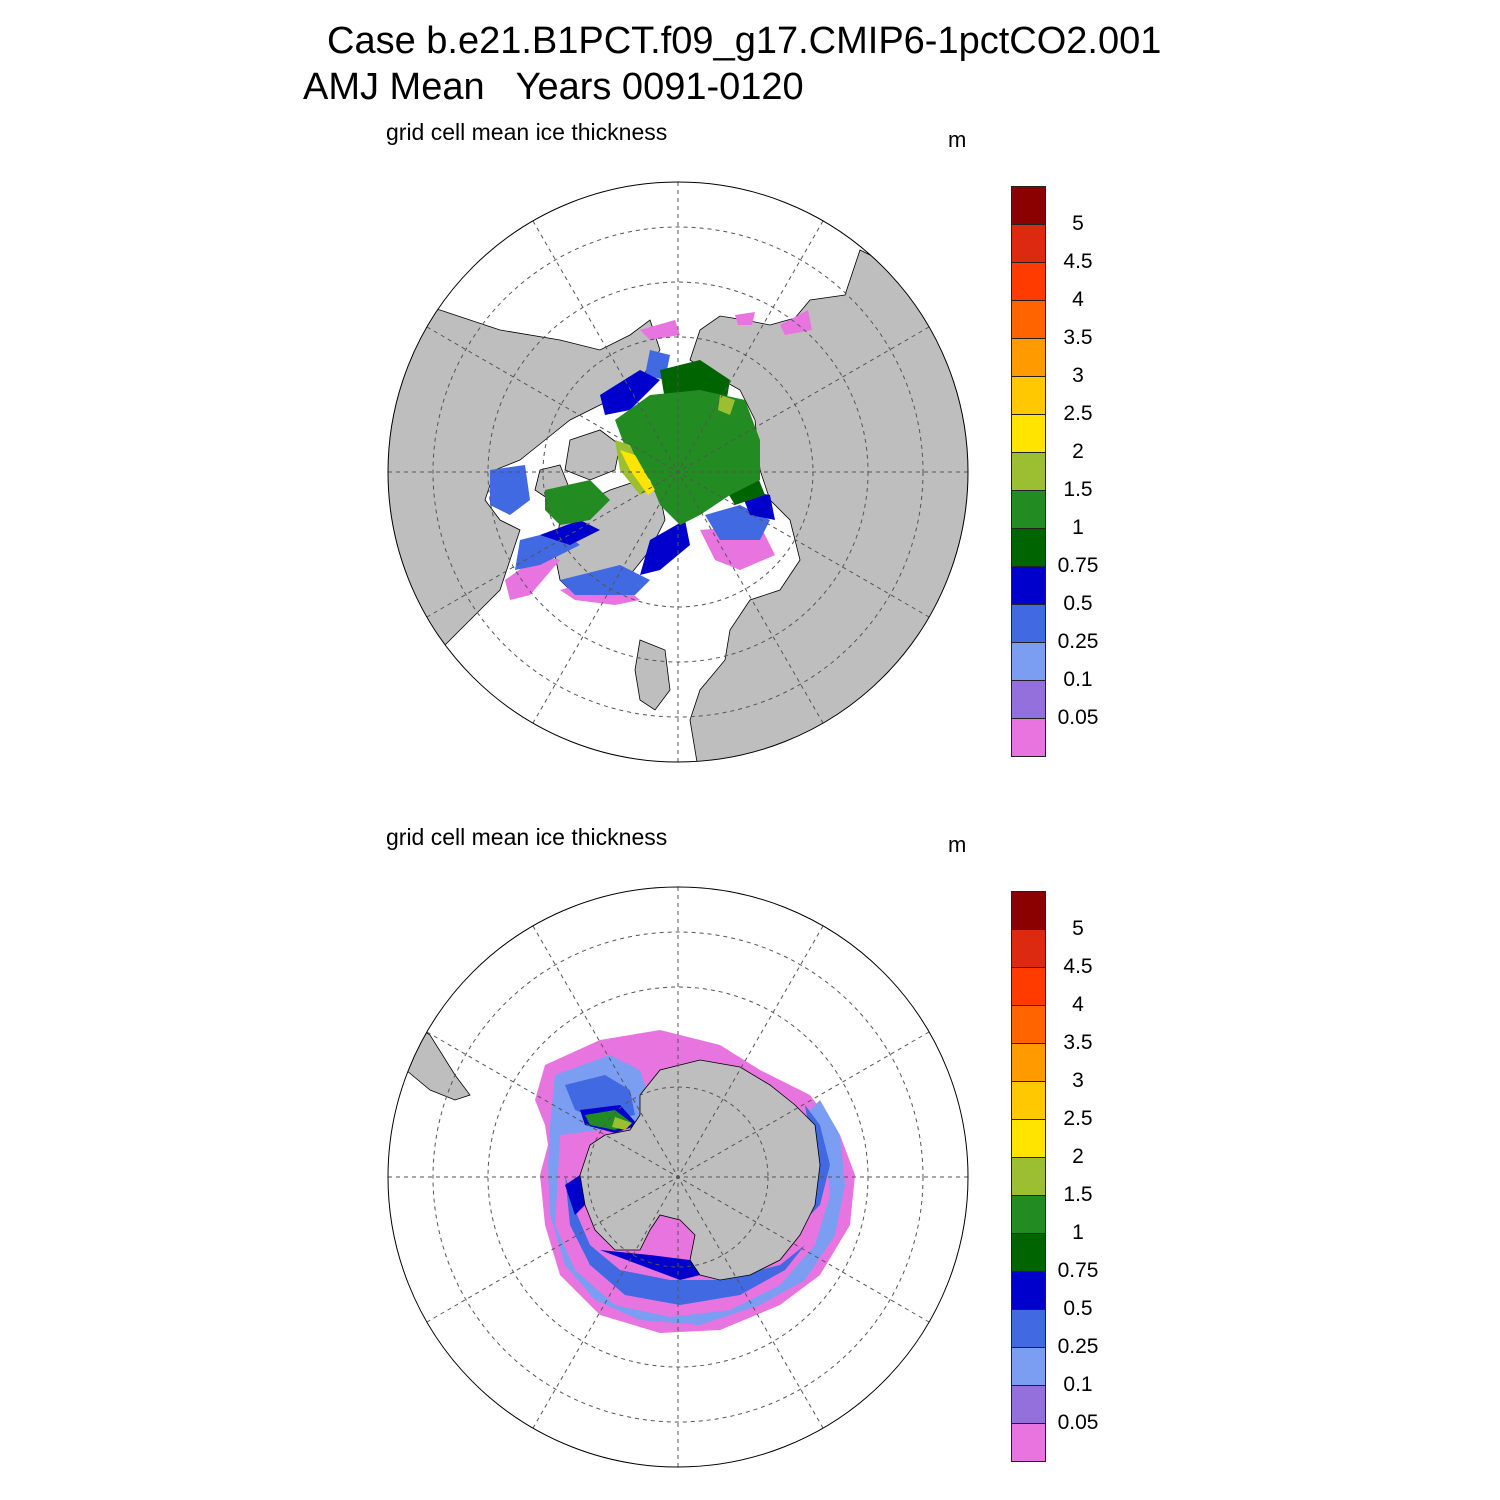 Image resolution: width=1500 pixels, height=1500 pixels. What do you see at coordinates (828, 505) in the screenshot?
I see `land-eurasia` at bounding box center [828, 505].